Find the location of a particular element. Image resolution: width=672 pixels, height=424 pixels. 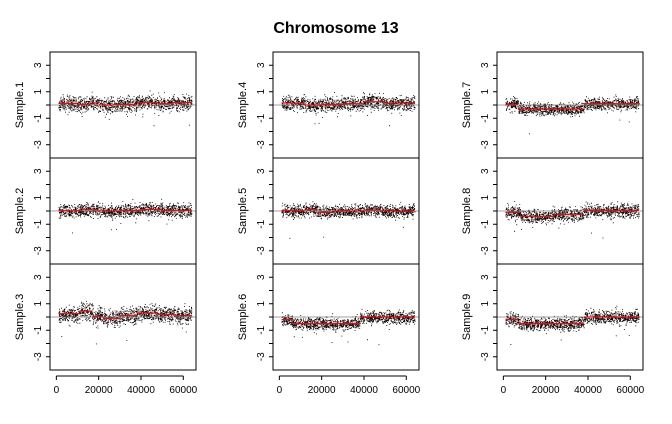

panel-sample-6: -3 -1 1 3 Sample.6 0 20000 40000 60000 is located at coordinates (329, 329).